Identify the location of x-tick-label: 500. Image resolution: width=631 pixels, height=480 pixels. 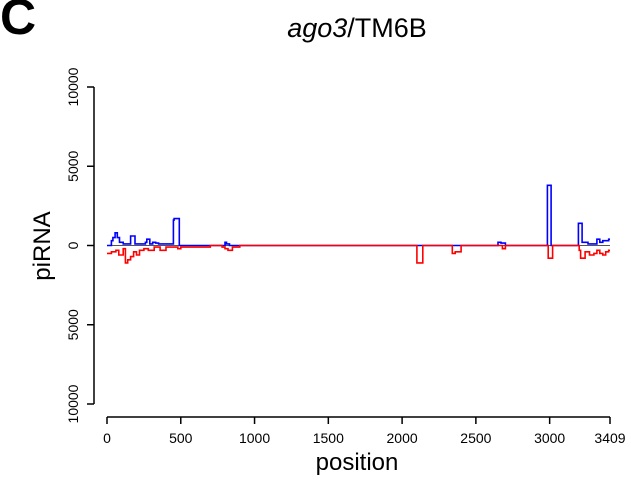
(181, 438).